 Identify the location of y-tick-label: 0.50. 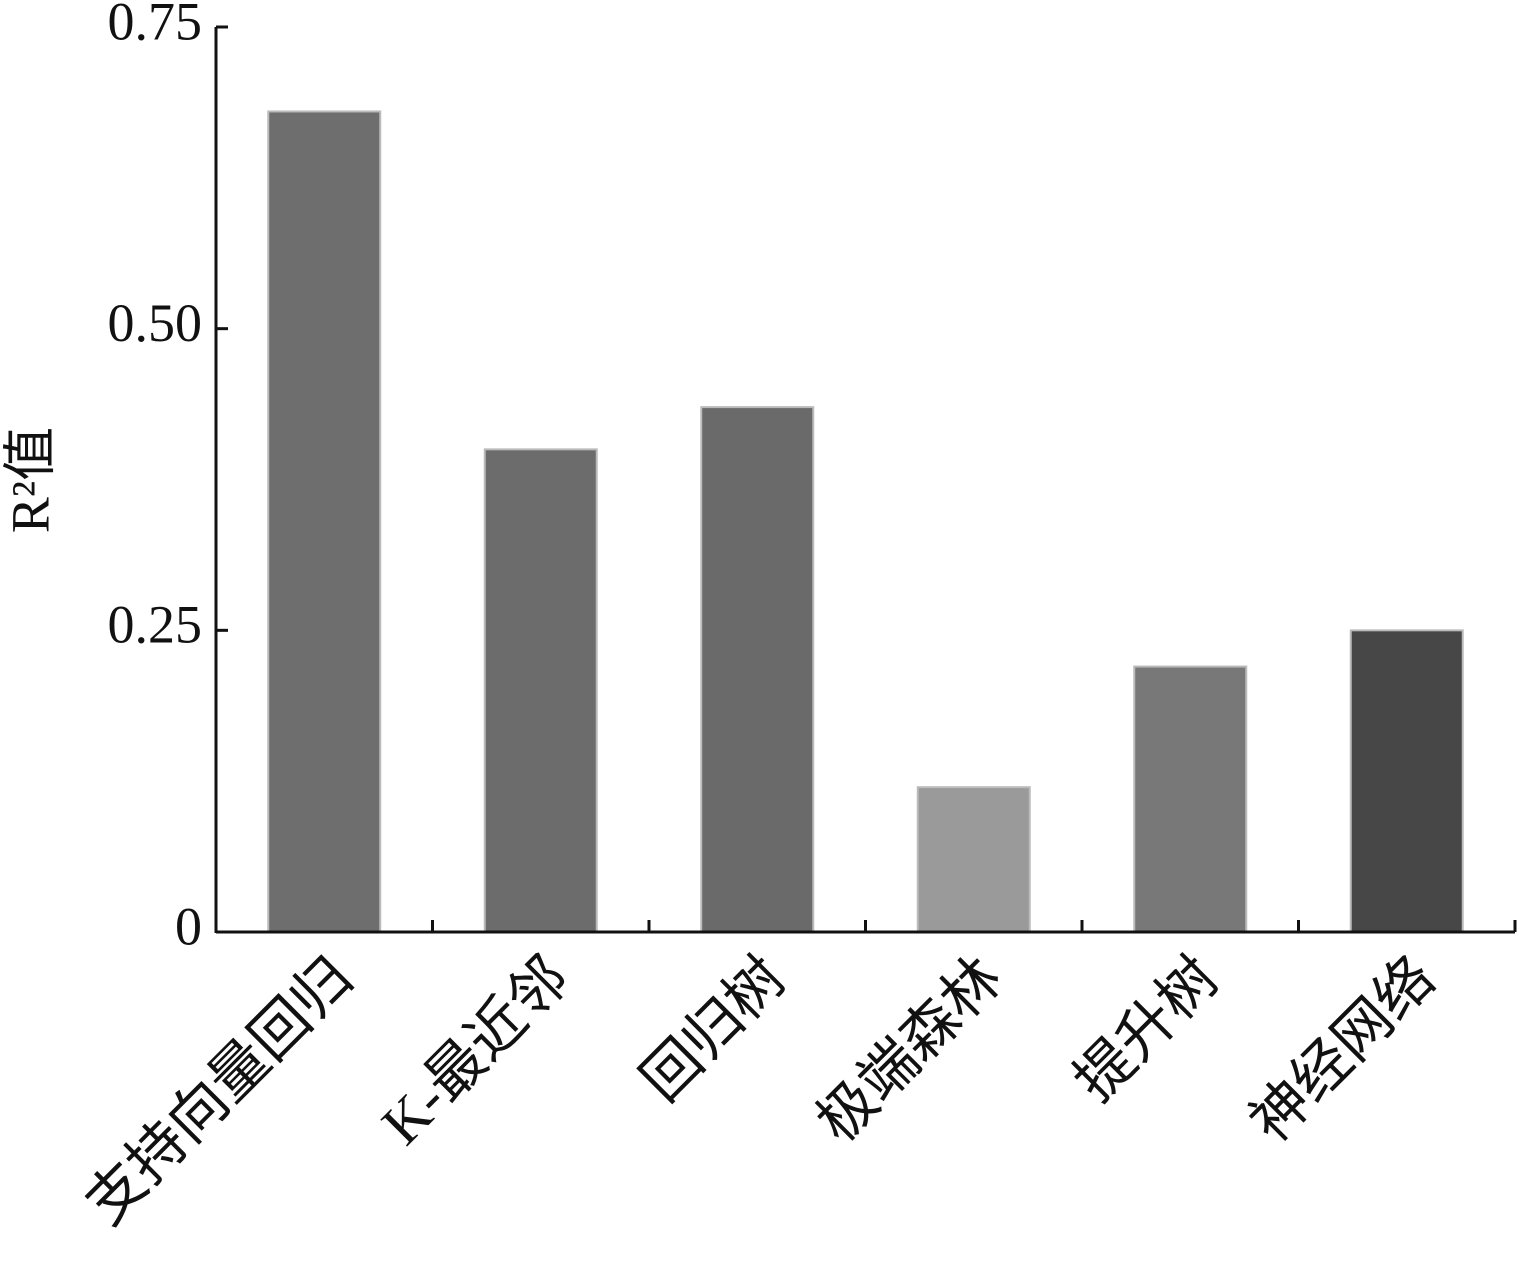
(155, 323).